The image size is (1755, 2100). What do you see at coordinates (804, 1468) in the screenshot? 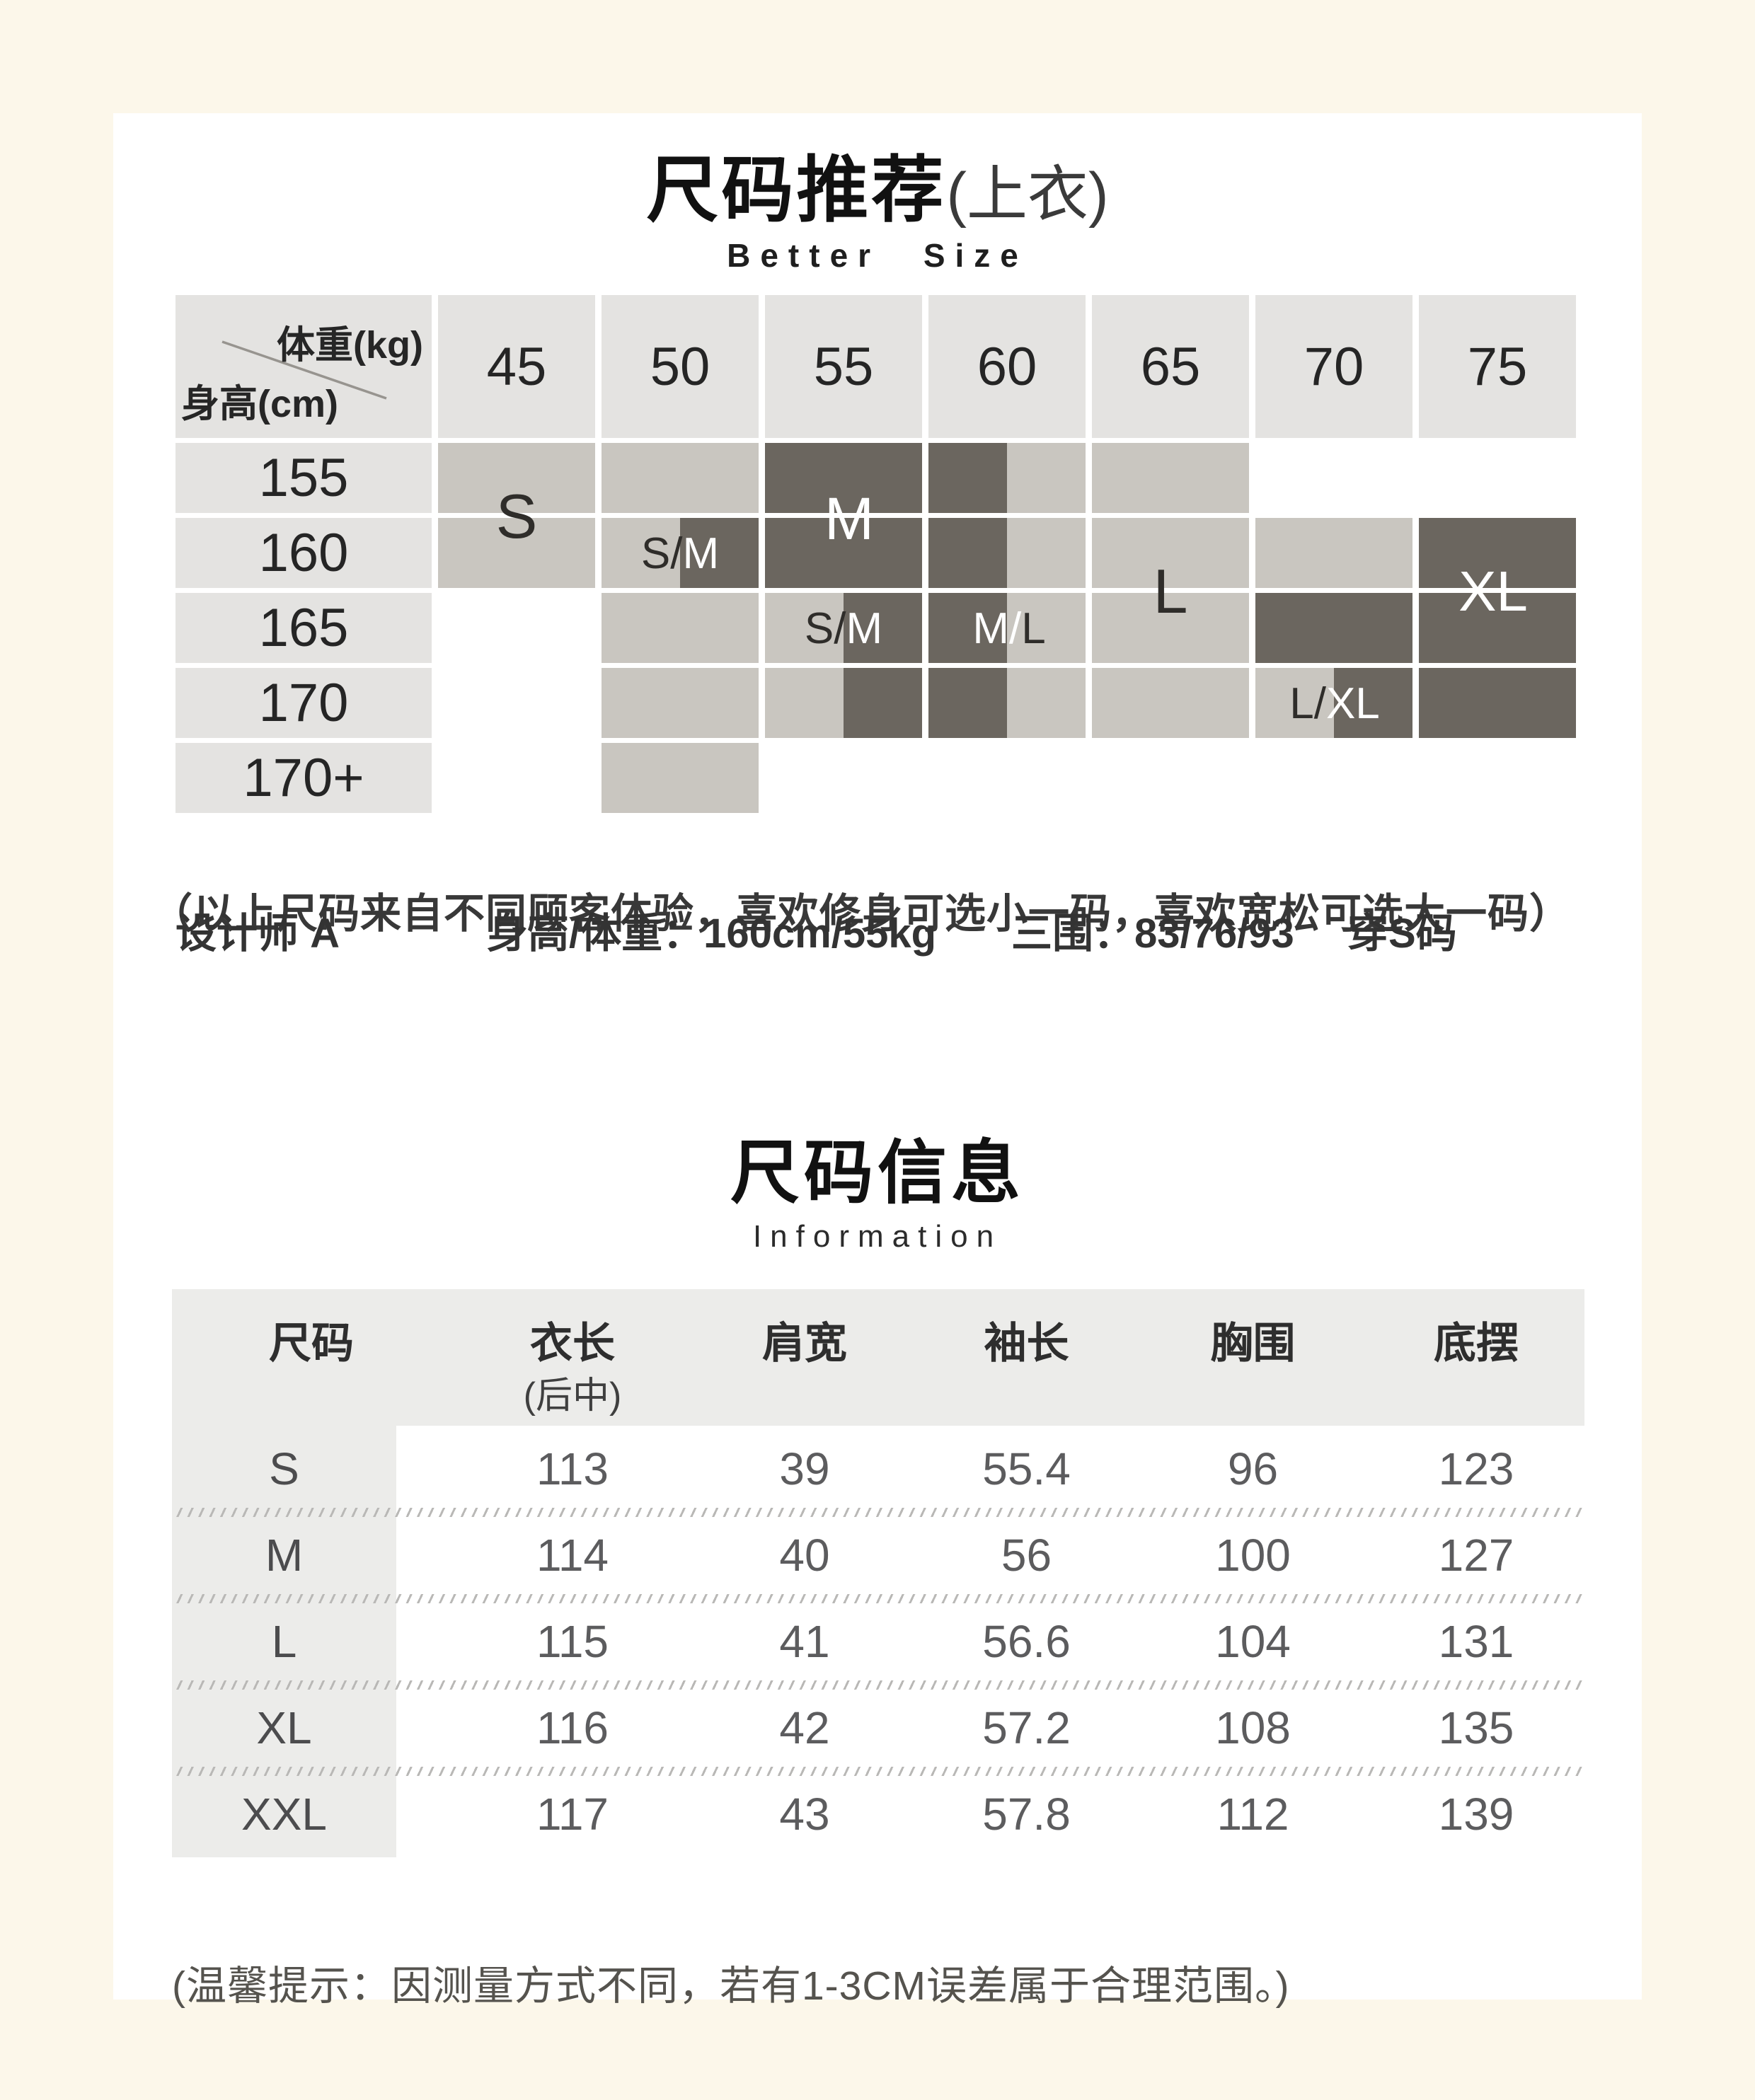
I see `cell-shoulder: 39` at bounding box center [804, 1468].